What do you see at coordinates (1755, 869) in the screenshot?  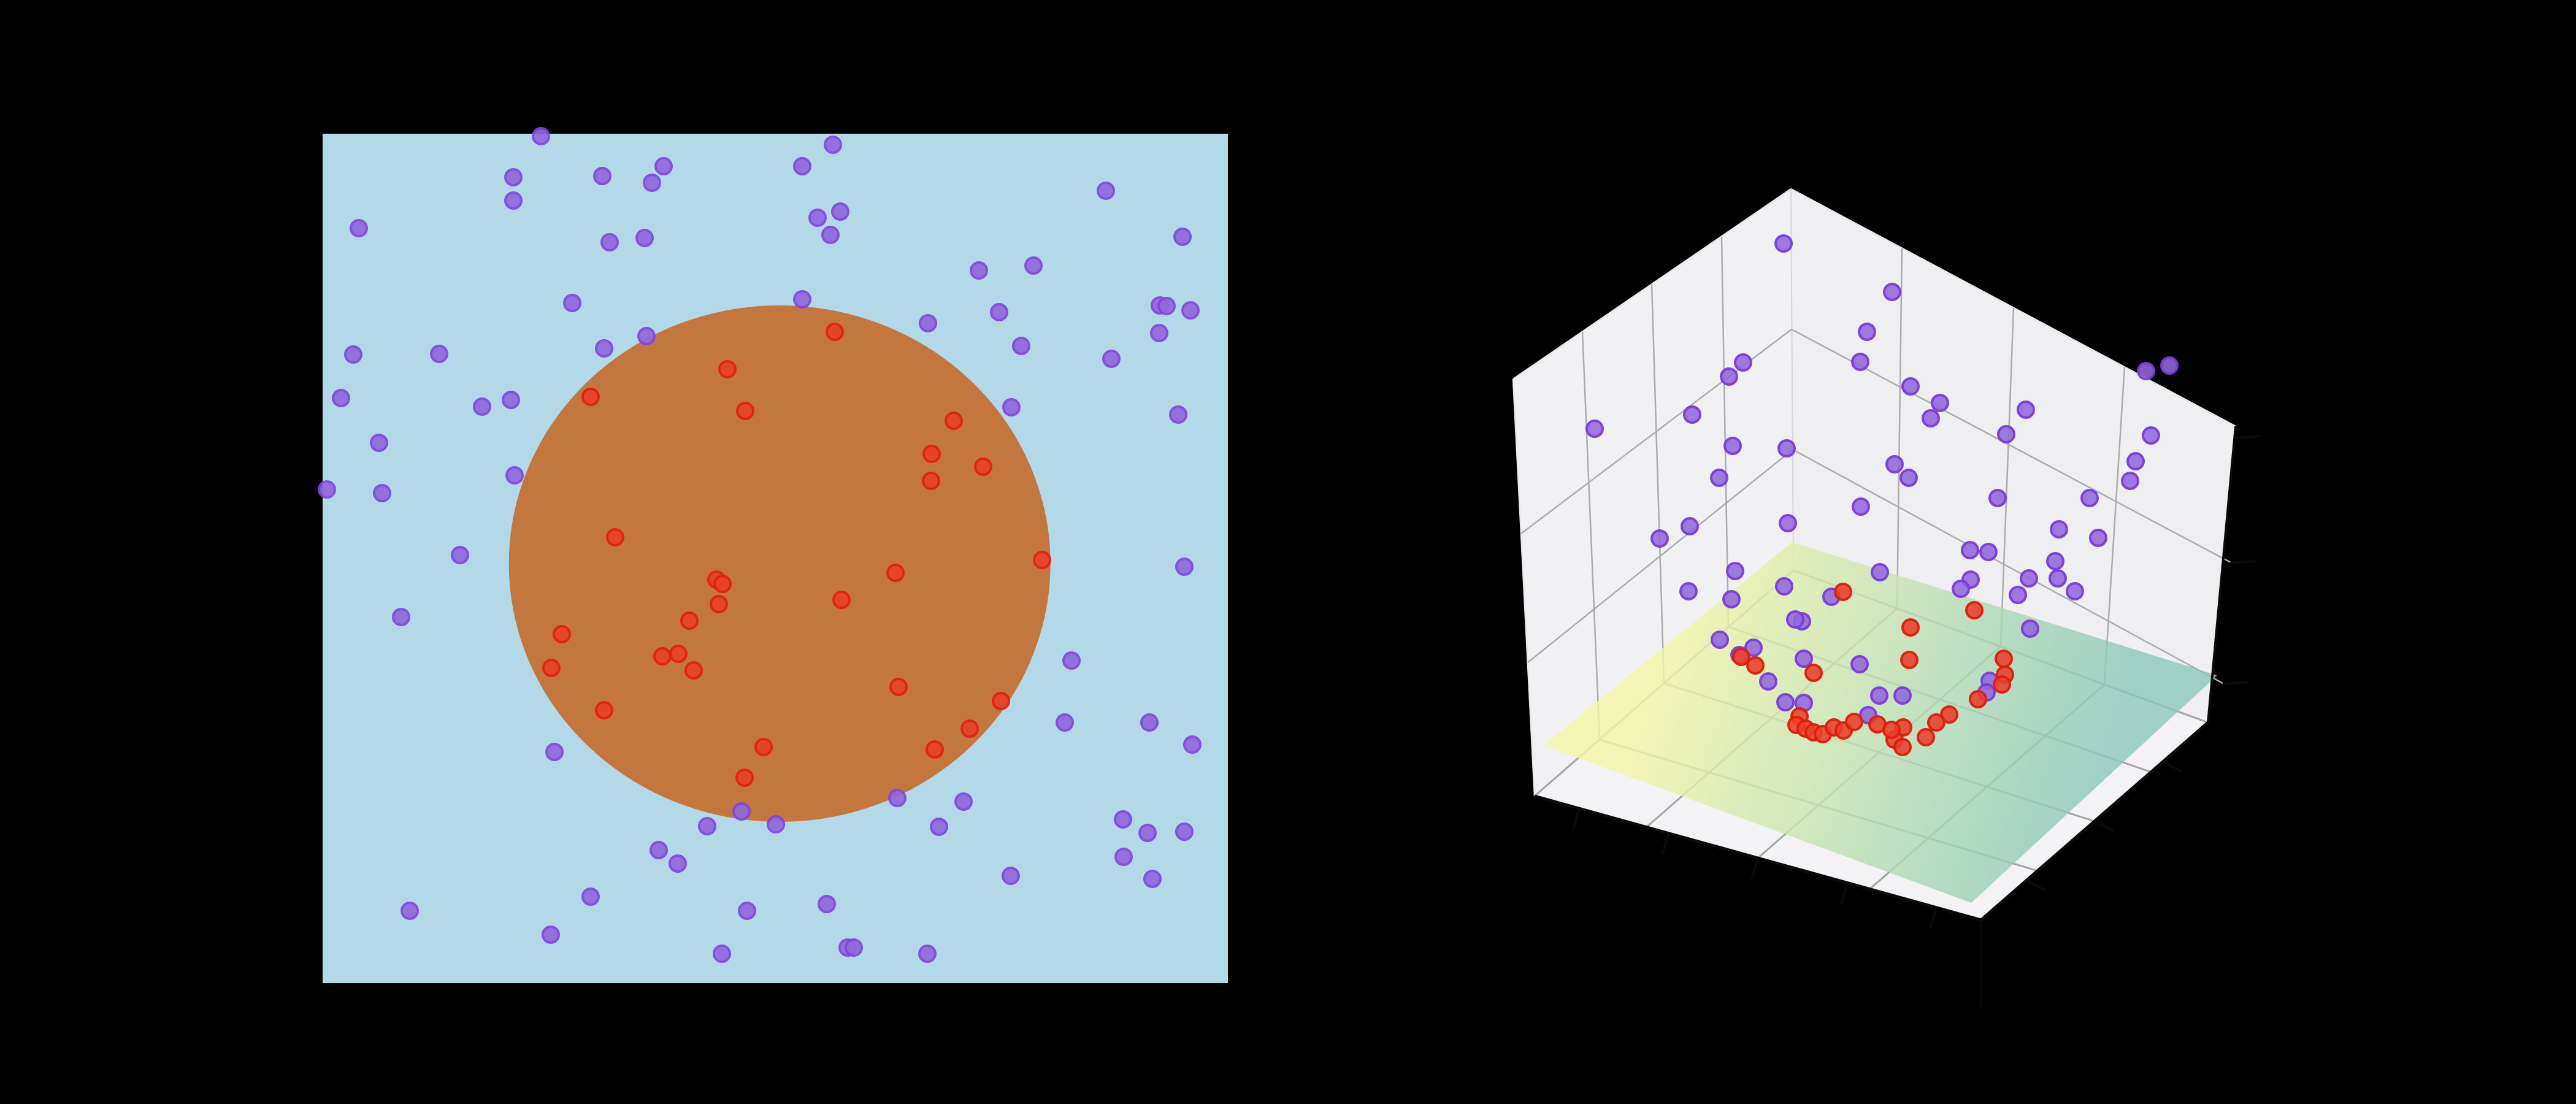 I see `x-axis-ticks` at bounding box center [1755, 869].